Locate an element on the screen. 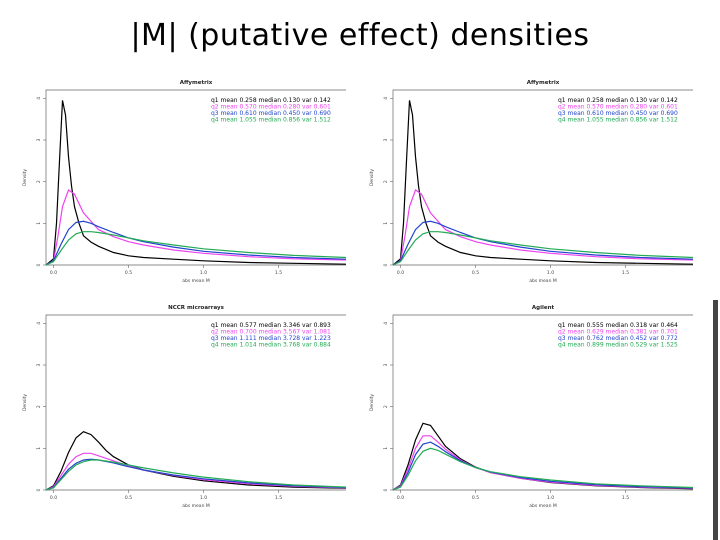 The image size is (720, 540). edge-bar is located at coordinates (715, 420).